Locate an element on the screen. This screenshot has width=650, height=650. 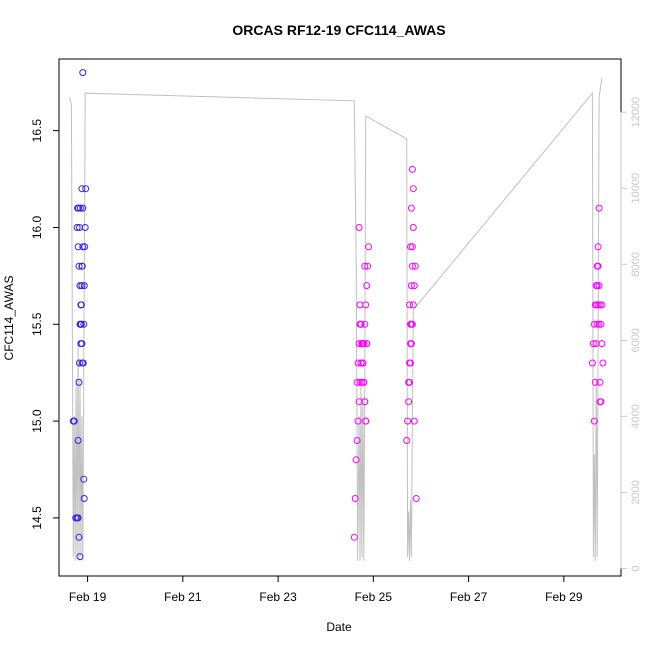
y-axis-label: CFC114_AWAS is located at coordinates (9, 318).